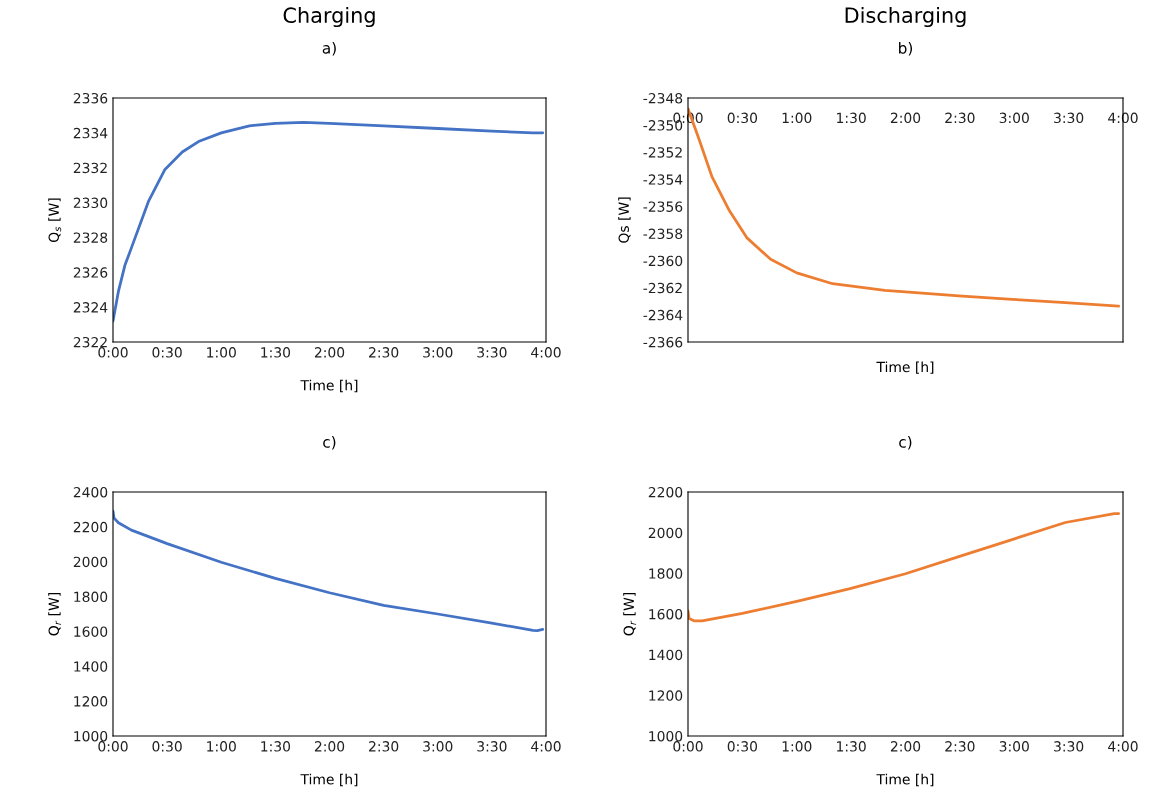 This screenshot has height=800, width=1160. I want to click on y-tick-label: 2324, so click(90, 307).